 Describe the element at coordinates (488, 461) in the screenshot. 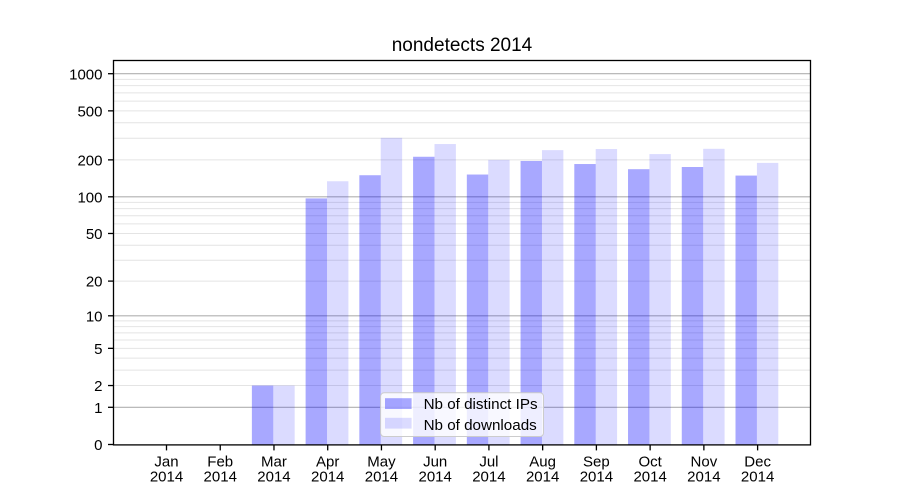

I see `svg-text: Jul` at that location.